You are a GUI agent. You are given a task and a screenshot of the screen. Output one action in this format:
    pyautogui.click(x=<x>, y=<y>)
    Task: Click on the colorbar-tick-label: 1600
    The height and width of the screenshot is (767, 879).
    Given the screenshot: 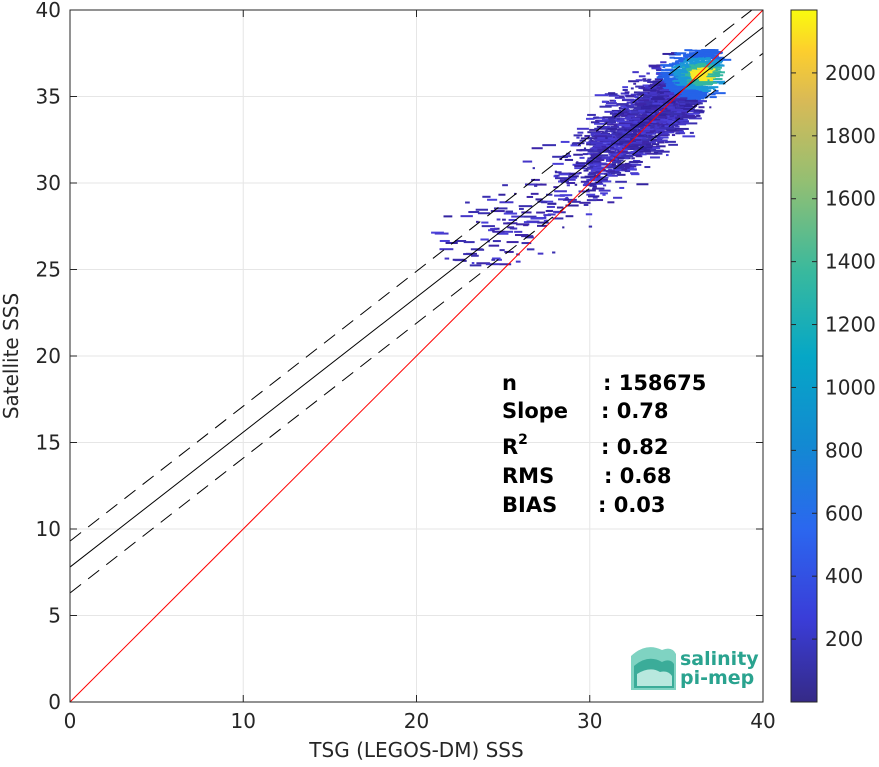 What is the action you would take?
    pyautogui.click(x=850, y=199)
    